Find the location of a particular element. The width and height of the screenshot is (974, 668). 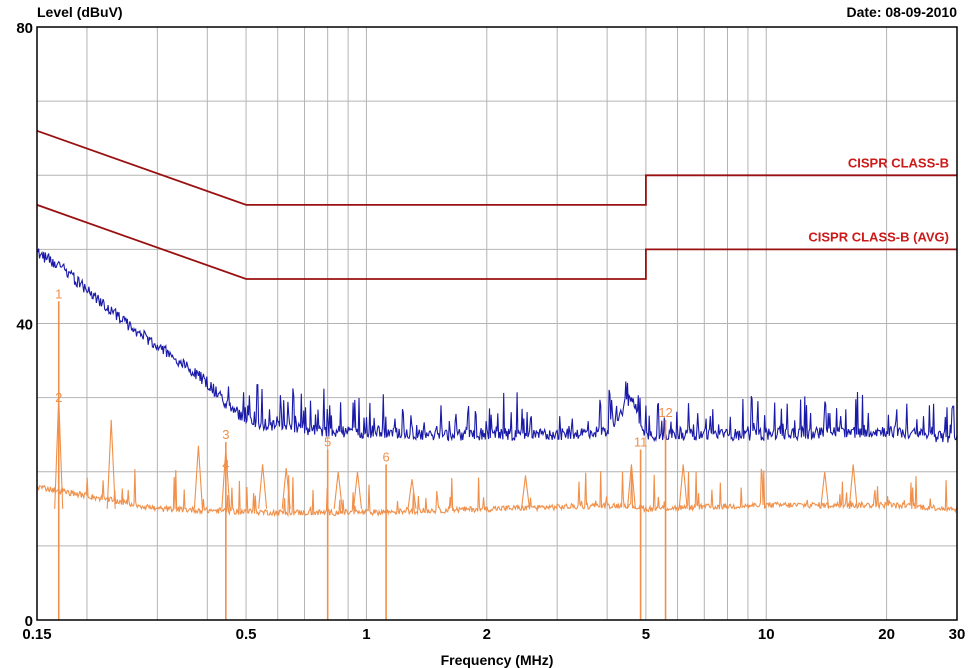

limit-annotations: CISPR CLASS-B CISPR CLASS-B (AVG) is located at coordinates (878, 199).